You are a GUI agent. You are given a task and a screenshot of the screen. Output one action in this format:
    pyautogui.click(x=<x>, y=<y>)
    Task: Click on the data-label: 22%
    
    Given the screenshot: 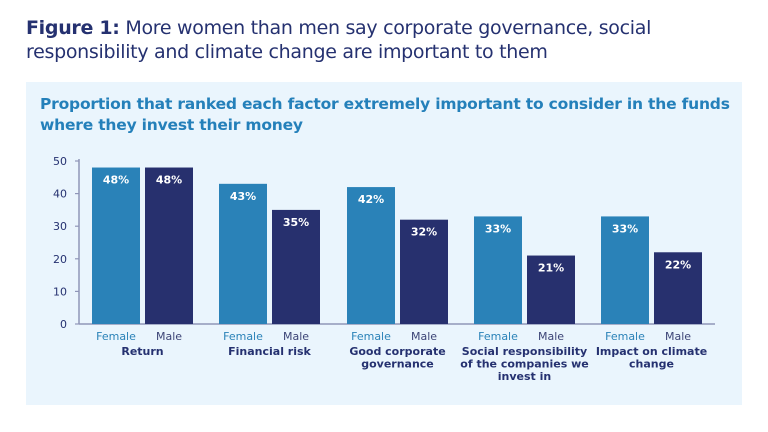 What is the action you would take?
    pyautogui.click(x=678, y=264)
    